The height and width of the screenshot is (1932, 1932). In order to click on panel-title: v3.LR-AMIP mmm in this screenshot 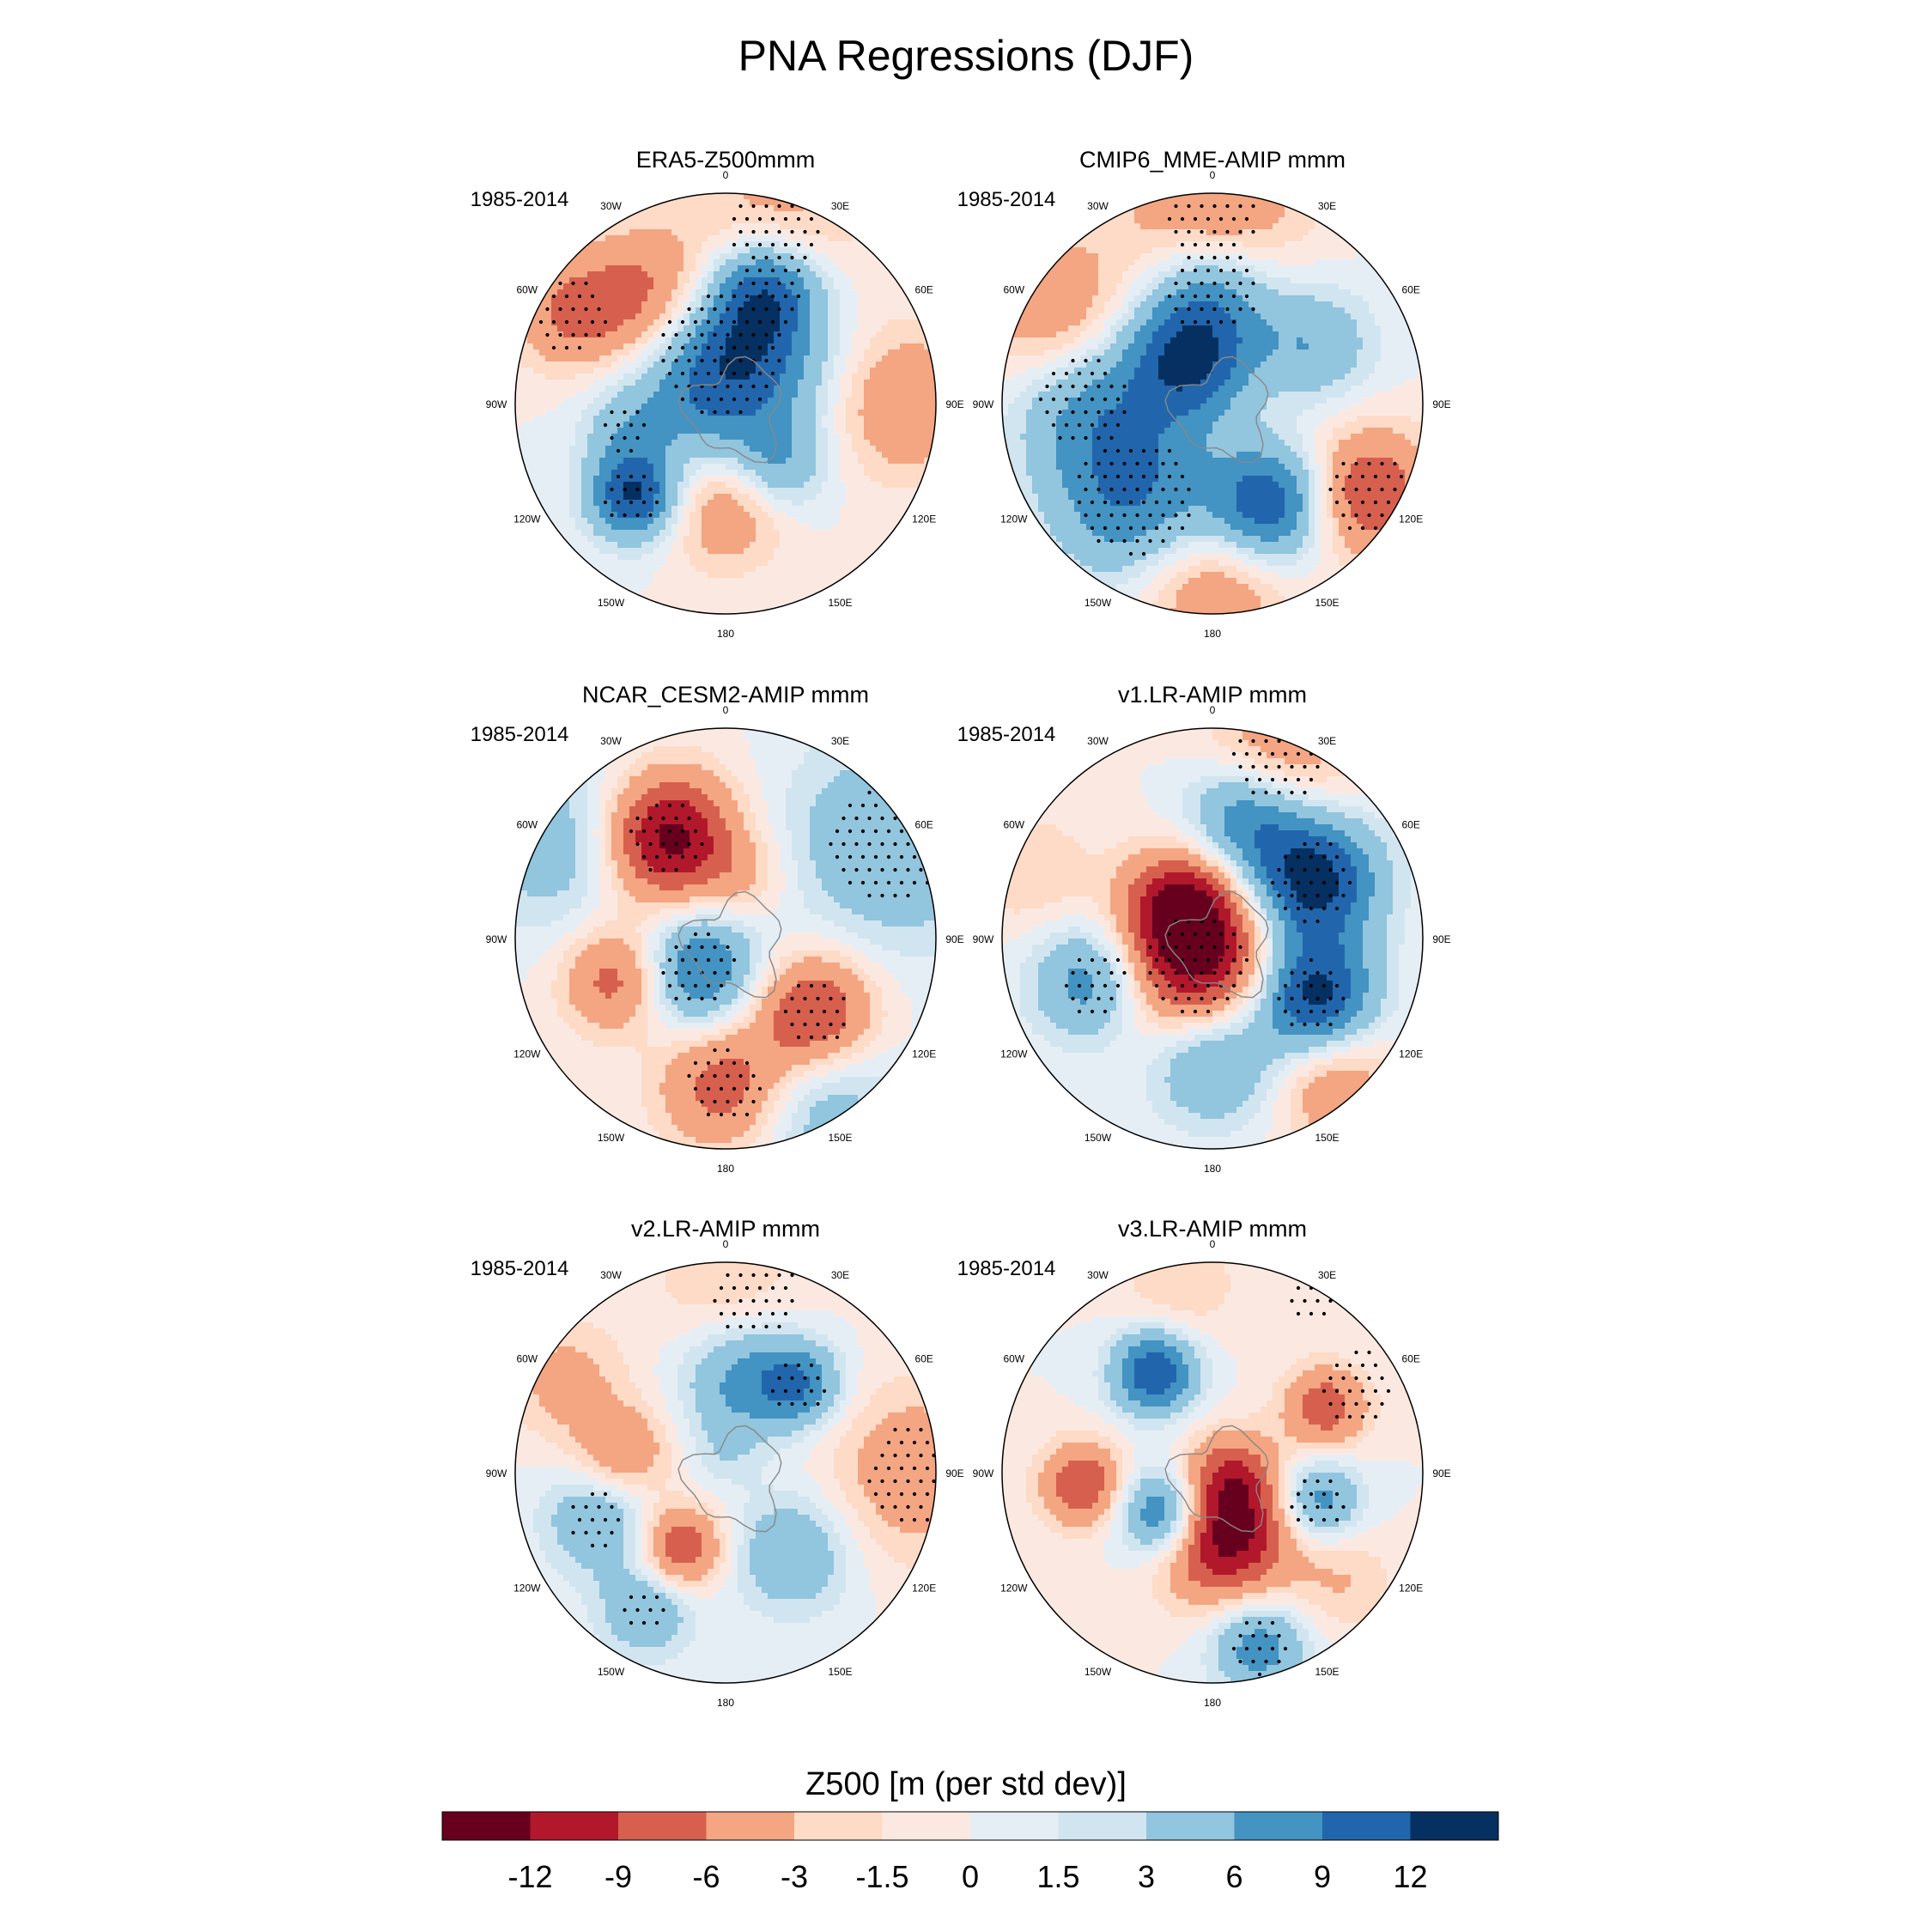, I will do `click(1213, 1229)`.